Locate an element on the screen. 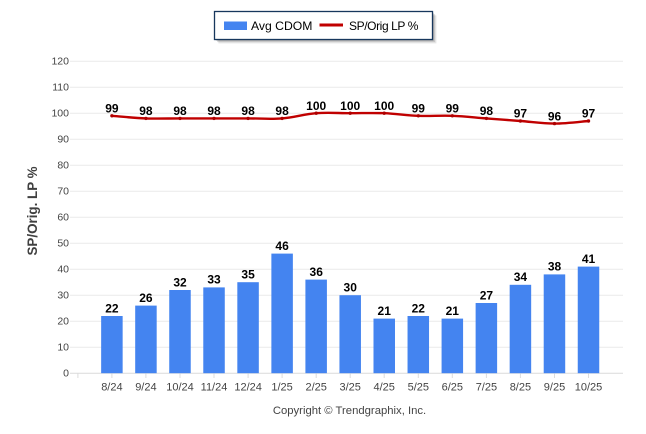  svg-text: 0 is located at coordinates (66, 374).